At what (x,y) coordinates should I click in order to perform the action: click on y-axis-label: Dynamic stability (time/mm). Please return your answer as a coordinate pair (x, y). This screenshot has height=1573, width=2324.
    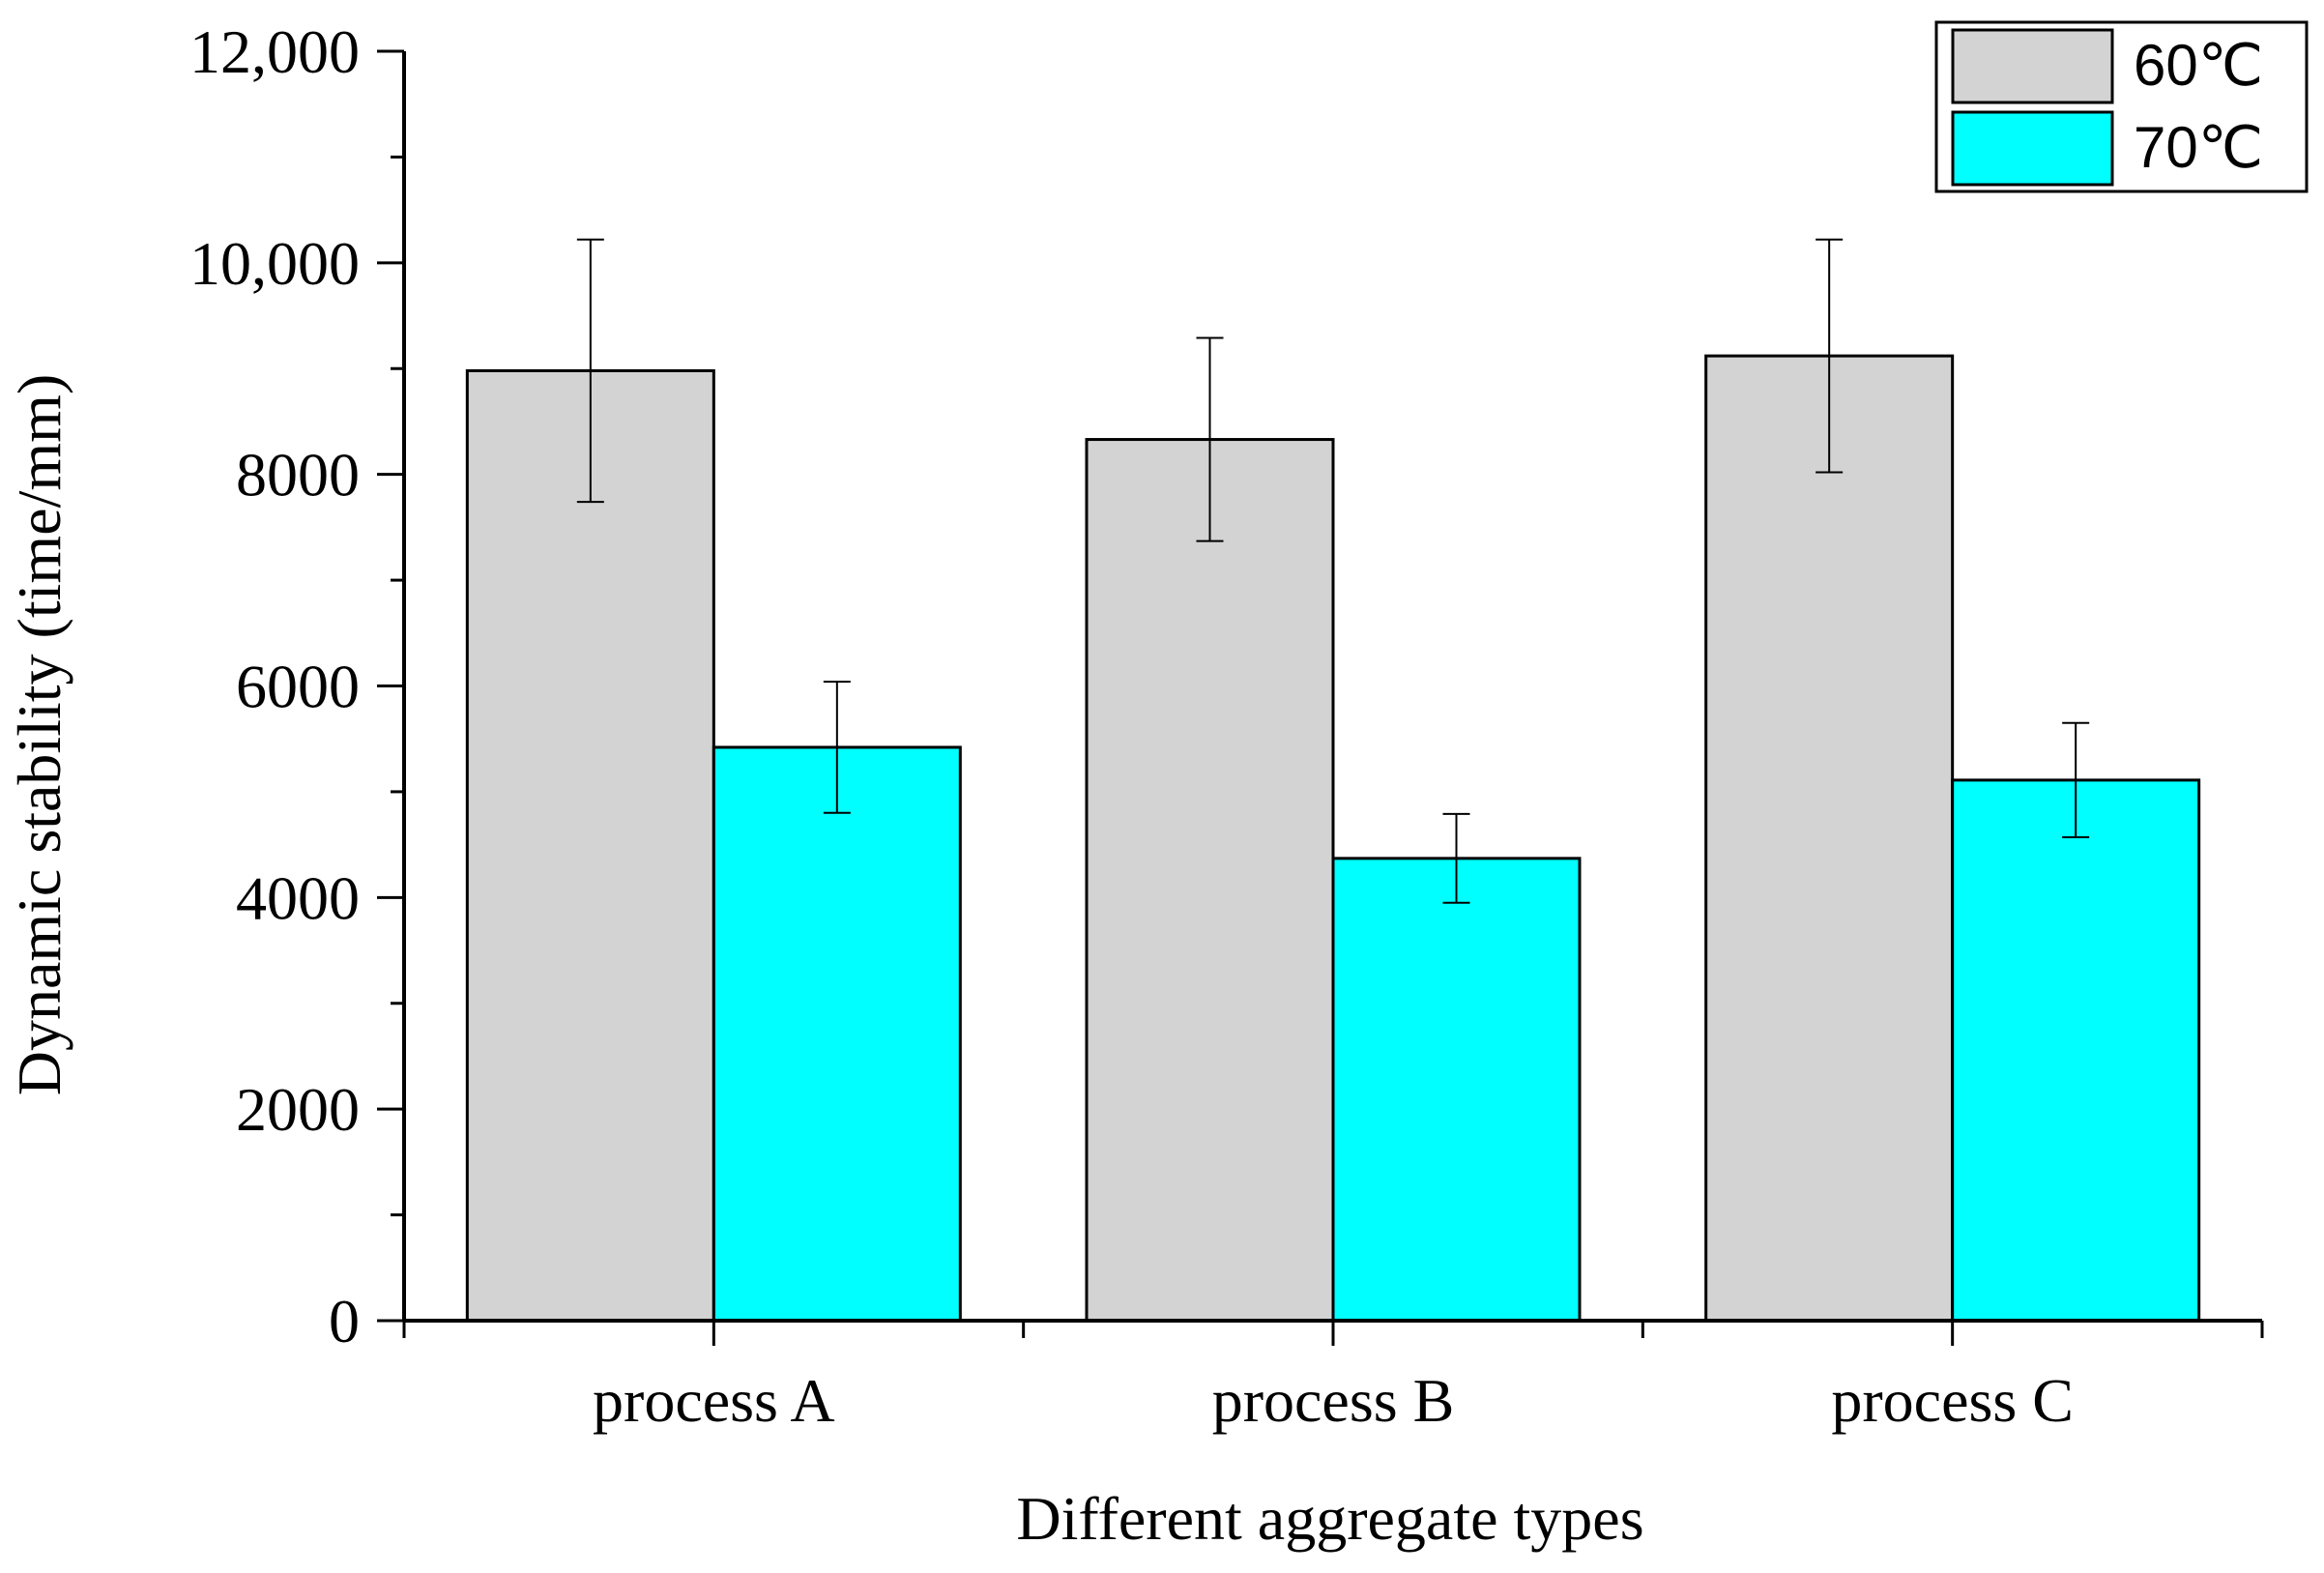
    Looking at the image, I should click on (39, 735).